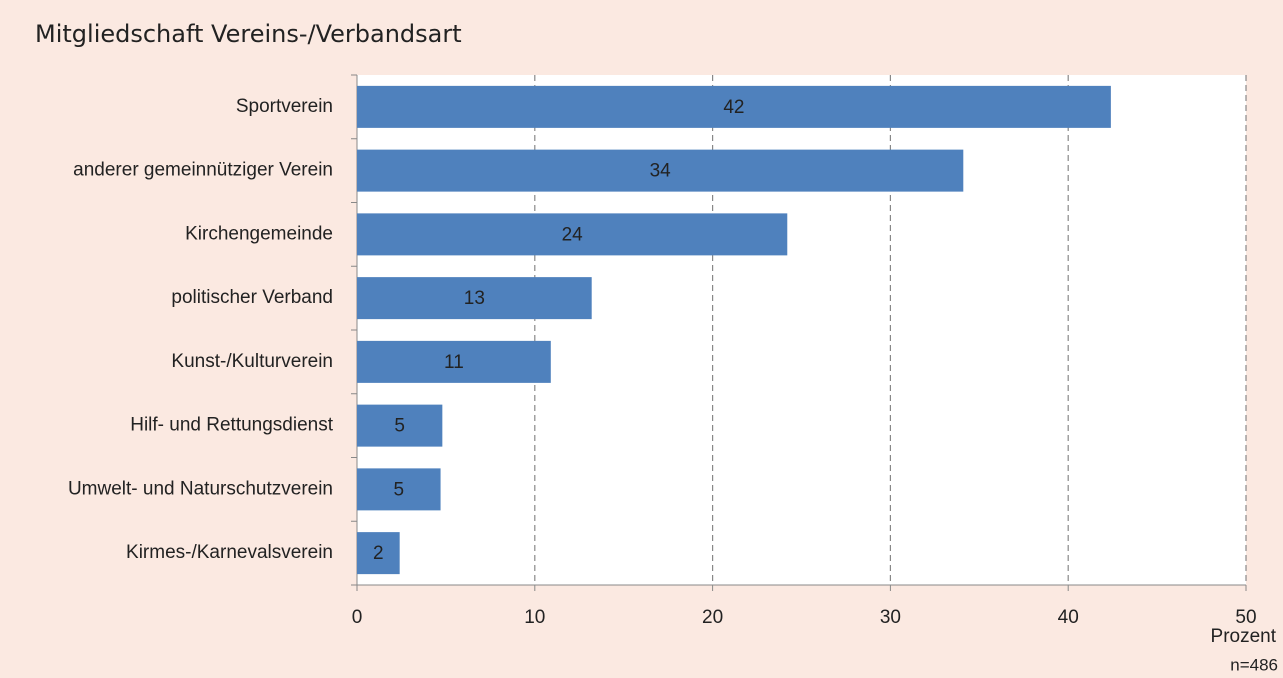  I want to click on y-tick-label: anderer gemeinnütziger Verein, so click(203, 170).